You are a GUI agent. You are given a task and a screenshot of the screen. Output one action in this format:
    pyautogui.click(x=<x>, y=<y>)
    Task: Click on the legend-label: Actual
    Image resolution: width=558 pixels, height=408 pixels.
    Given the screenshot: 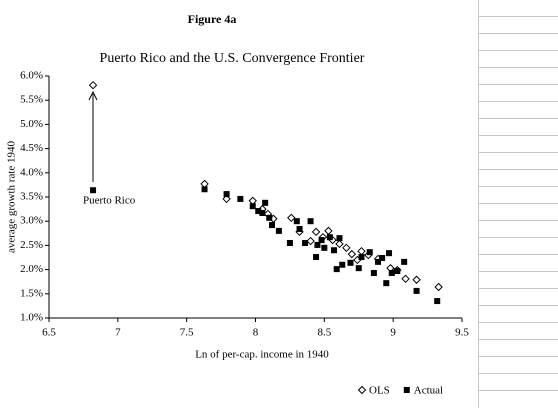 What is the action you would take?
    pyautogui.click(x=428, y=391)
    